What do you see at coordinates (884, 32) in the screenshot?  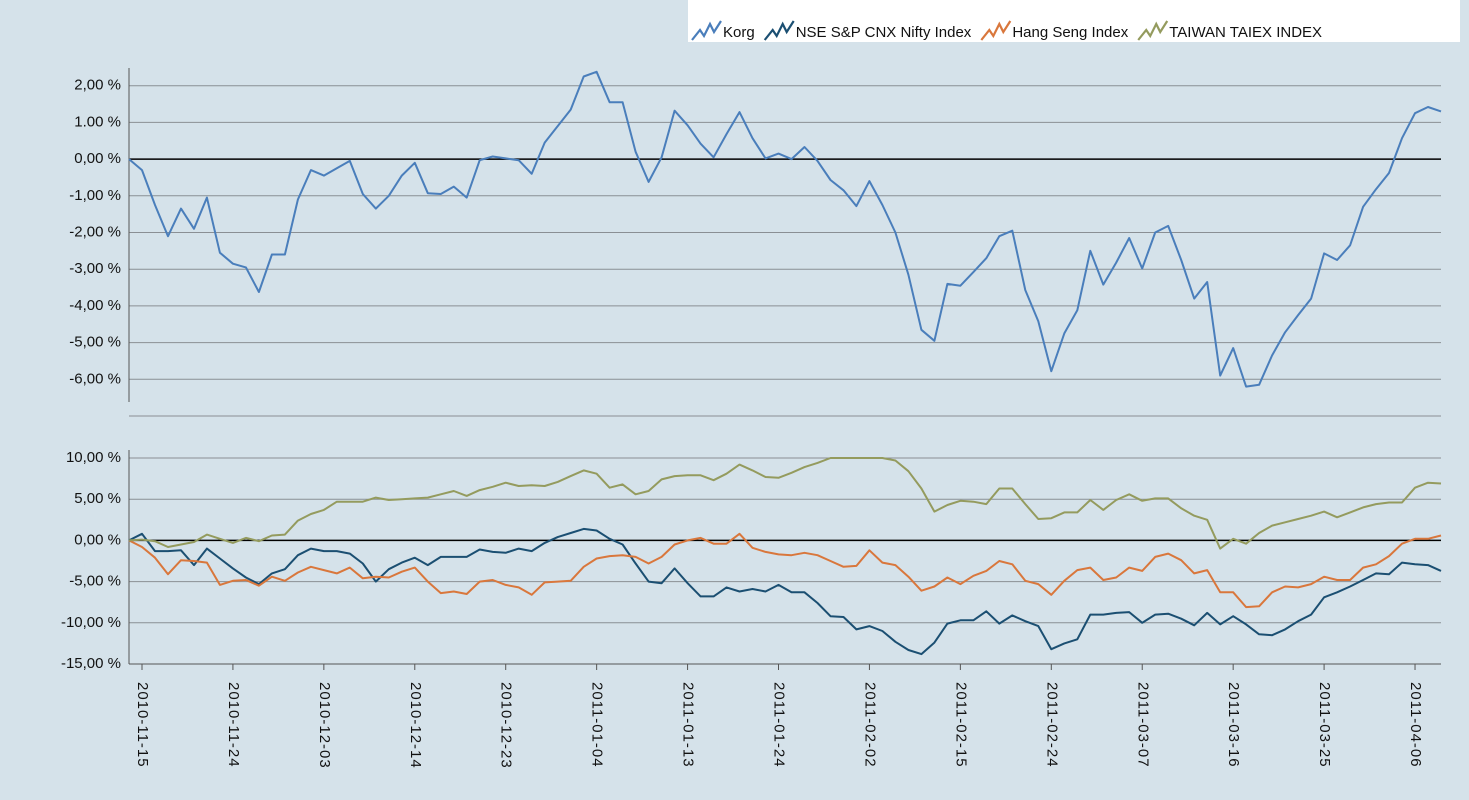 I see `legend-label: NSE S&P CNX Nifty Index` at bounding box center [884, 32].